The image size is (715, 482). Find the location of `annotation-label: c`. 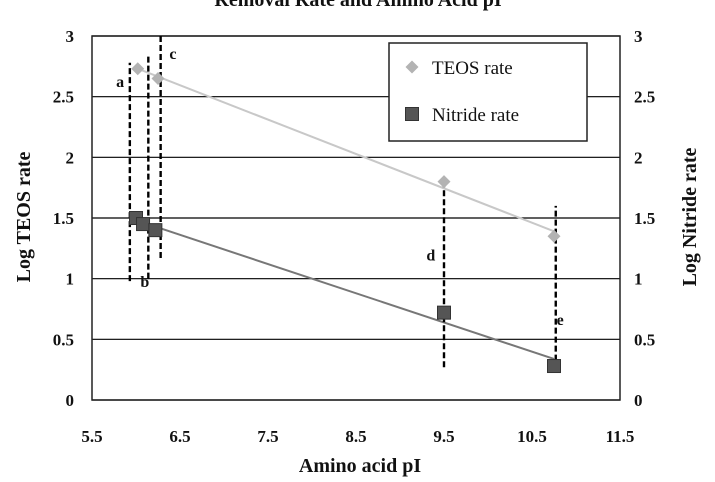

annotation-label: c is located at coordinates (172, 54).